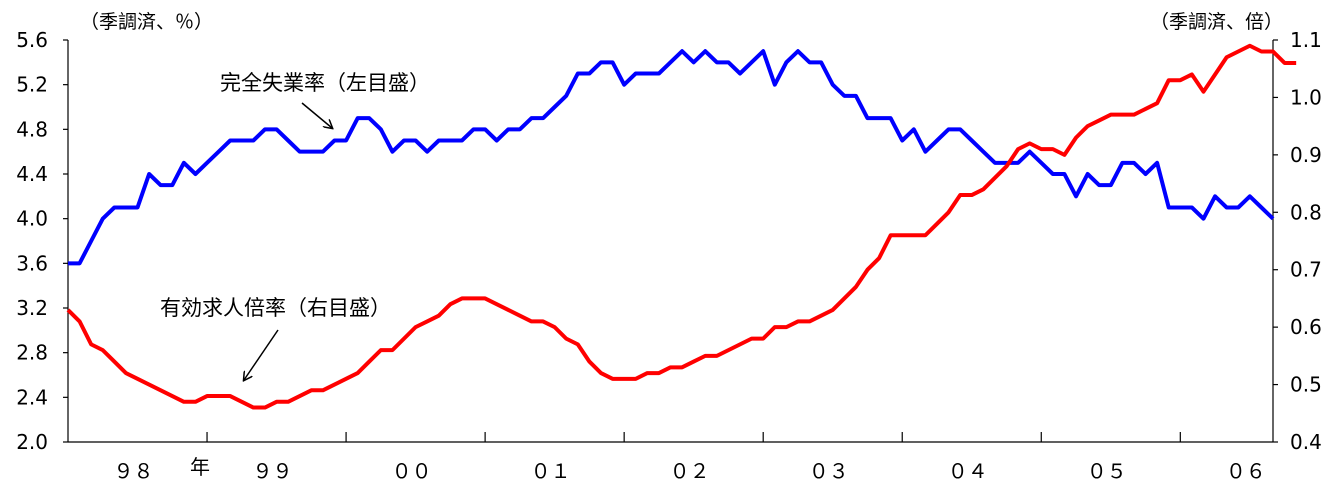 This screenshot has height=486, width=1336. Describe the element at coordinates (275, 308) in the screenshot. I see `series-label-jobs-ratio: 有効求人倍率（右目盛）` at that location.